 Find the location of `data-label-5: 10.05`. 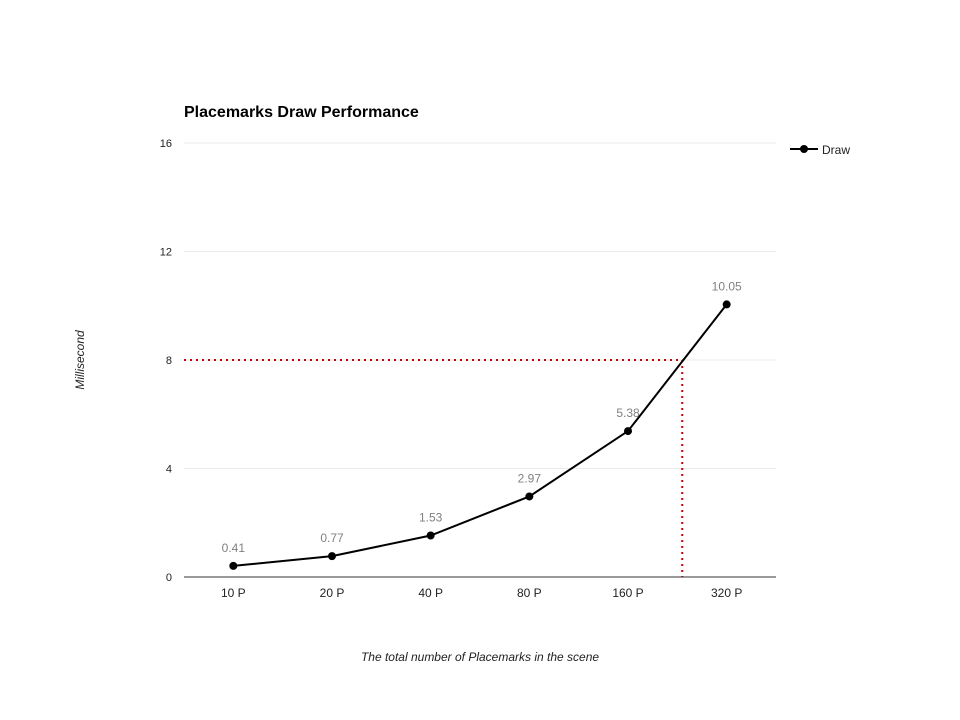

data-label-5: 10.05 is located at coordinates (727, 286).